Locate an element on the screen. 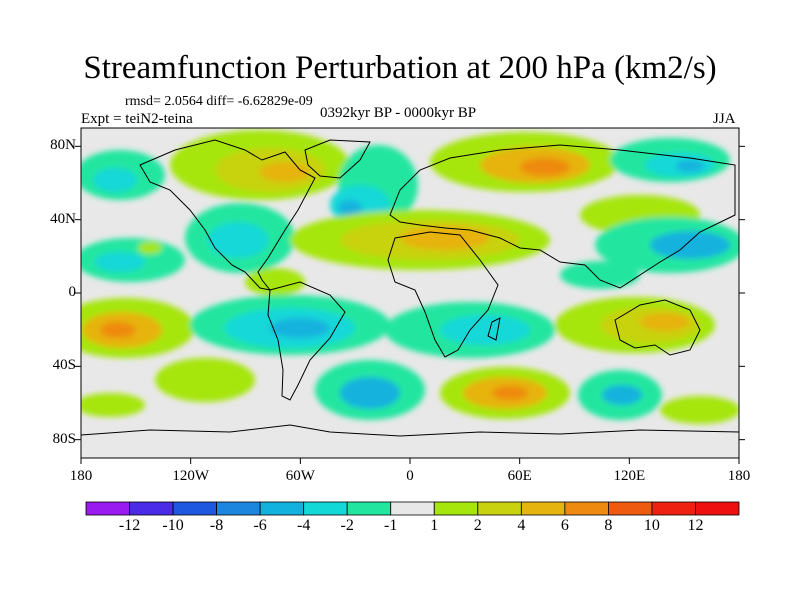 This screenshot has width=800, height=600. lon-label: 120E is located at coordinates (629, 476).